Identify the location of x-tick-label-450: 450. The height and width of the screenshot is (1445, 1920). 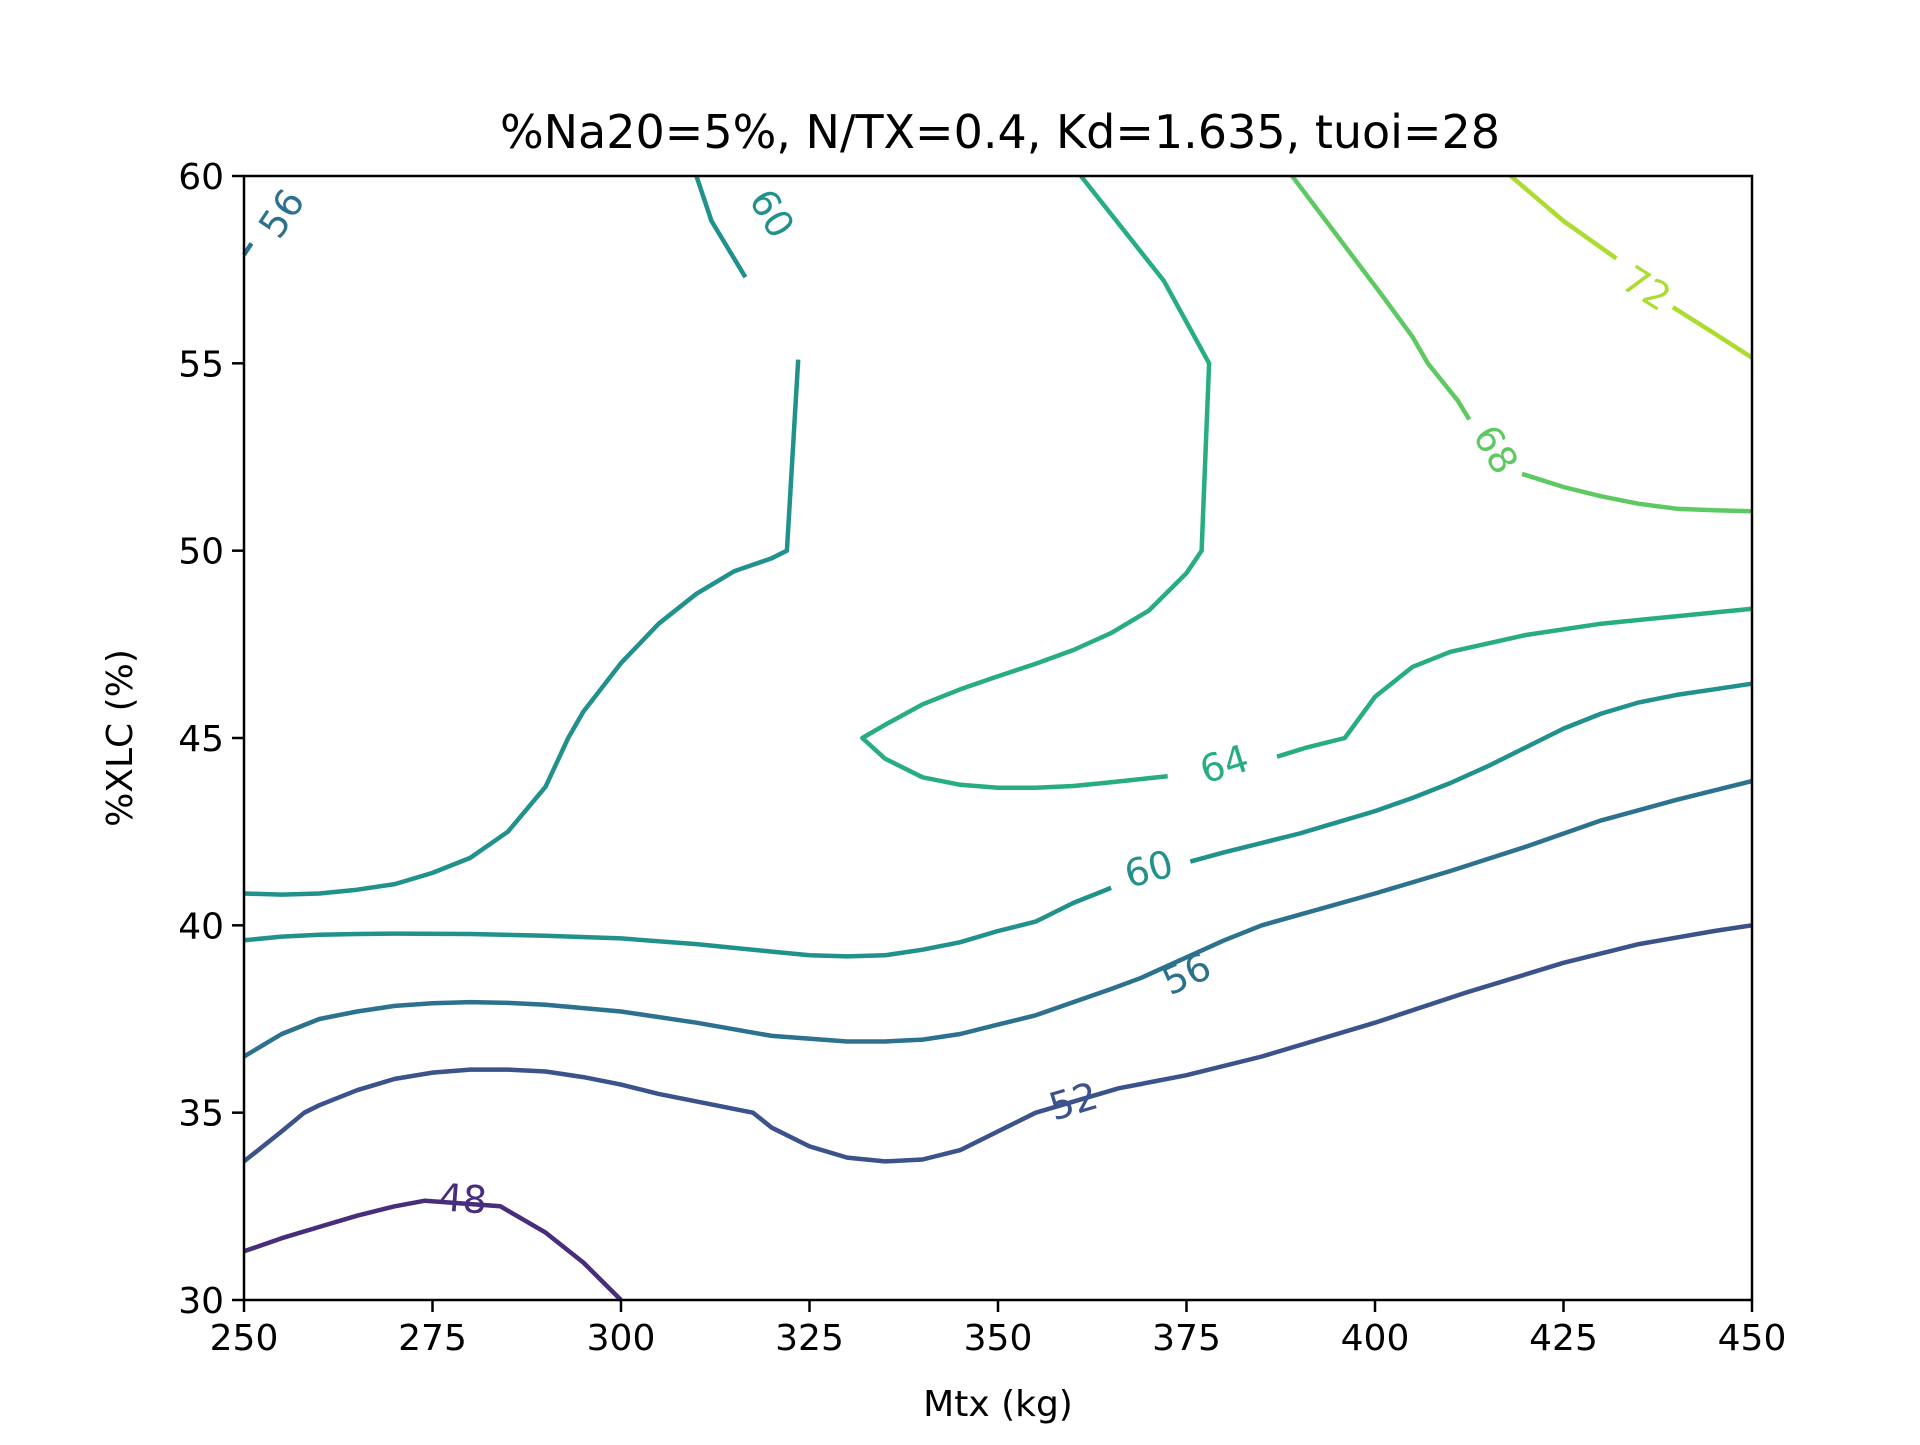
(1752, 1338).